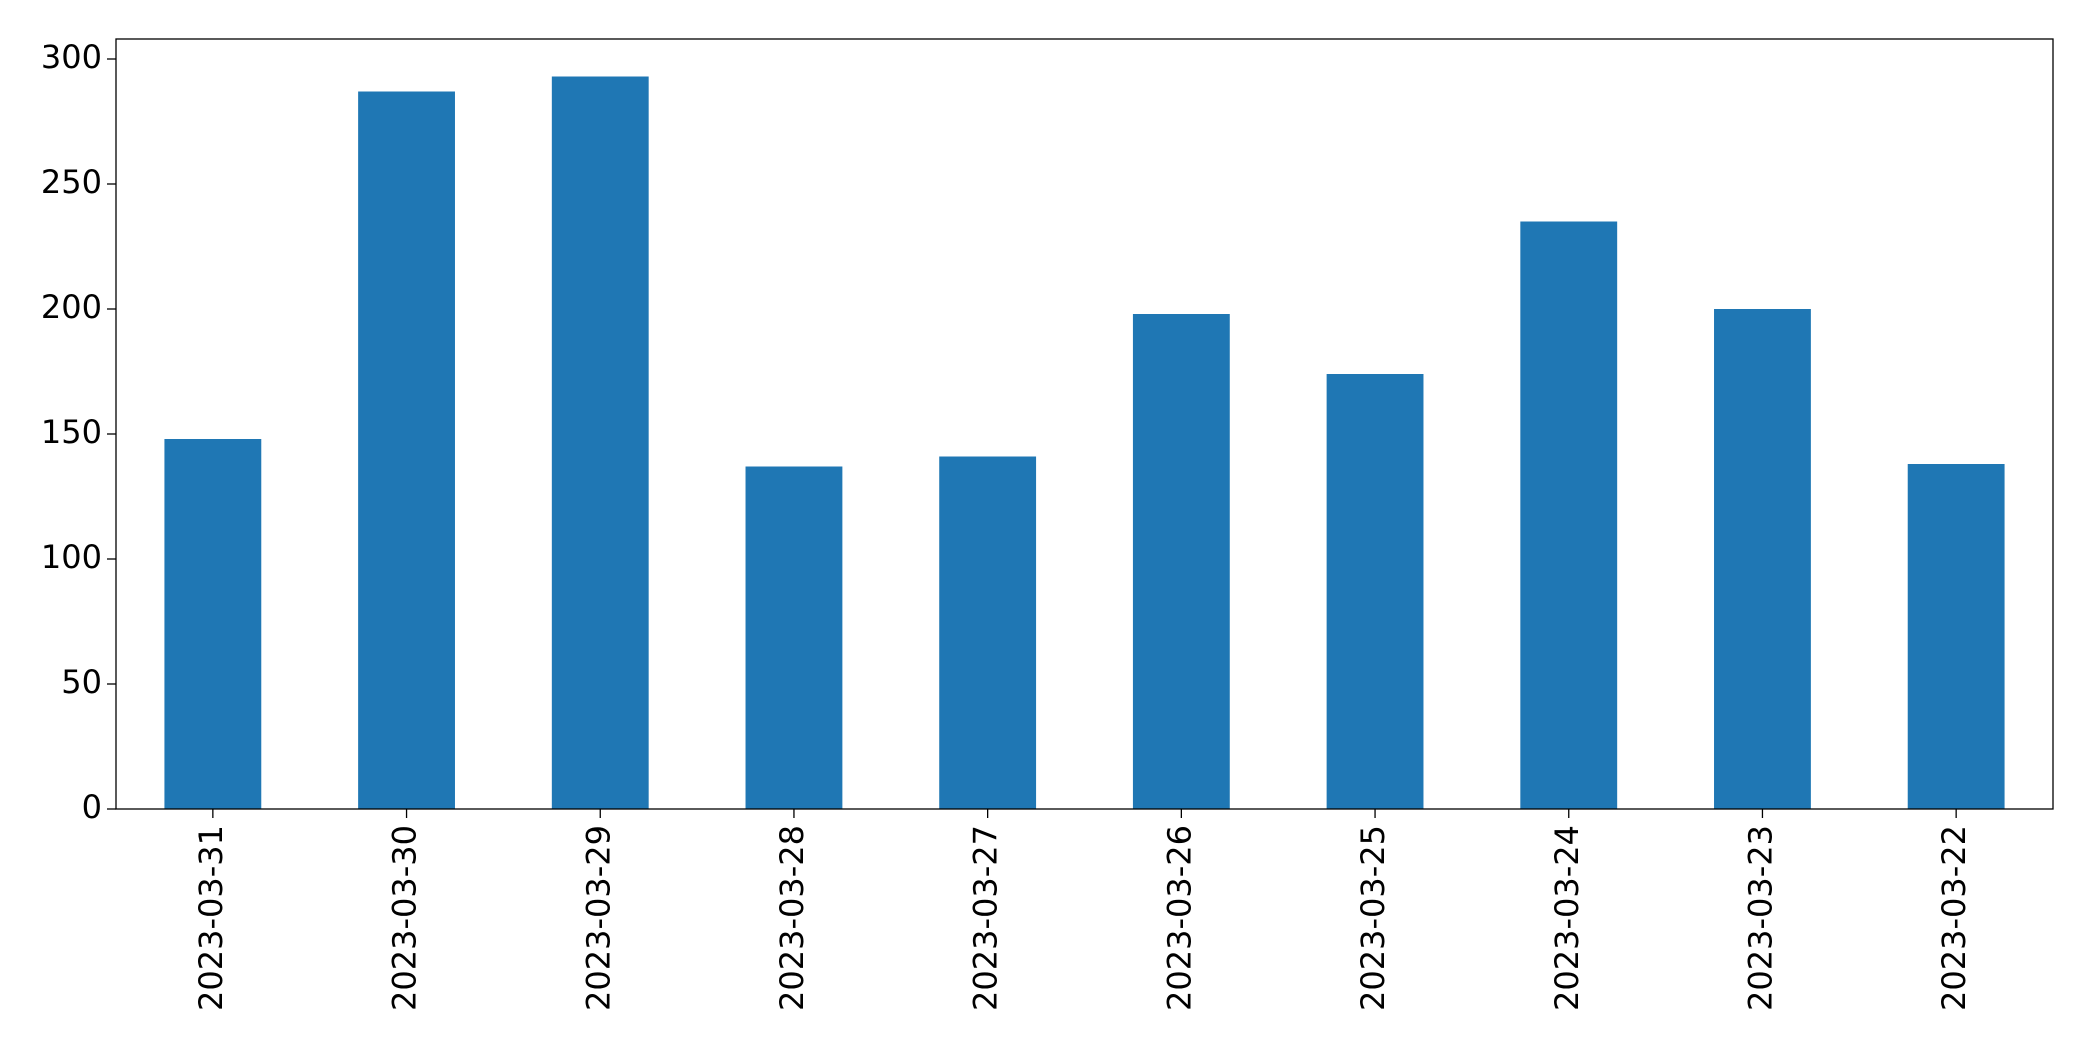 The image size is (2093, 1061). Describe the element at coordinates (1760, 918) in the screenshot. I see `x-tick-label: 2023-03-23` at that location.